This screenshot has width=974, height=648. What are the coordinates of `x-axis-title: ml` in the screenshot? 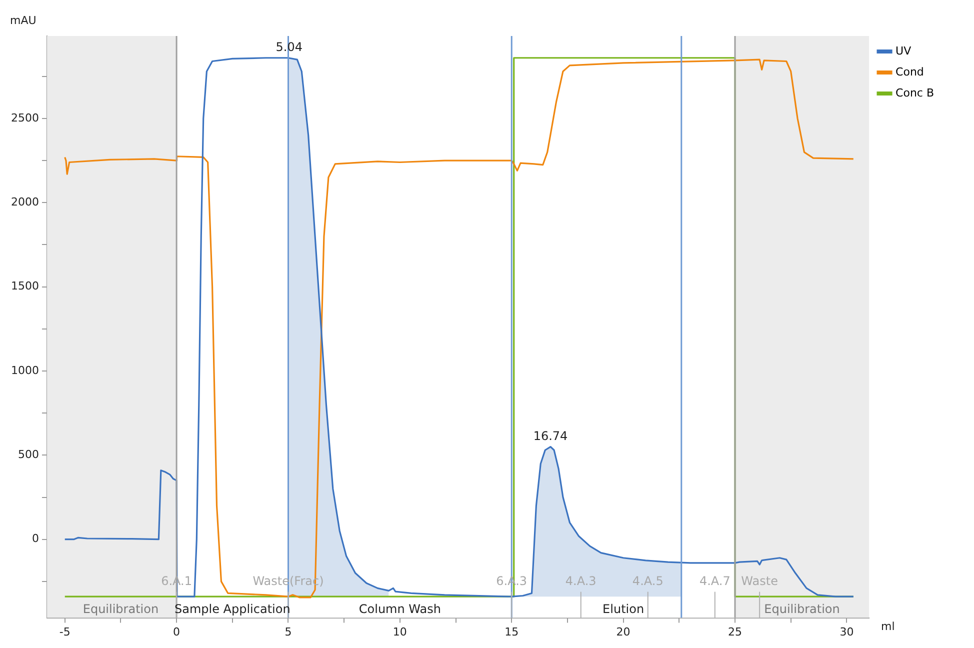 It's located at (888, 626).